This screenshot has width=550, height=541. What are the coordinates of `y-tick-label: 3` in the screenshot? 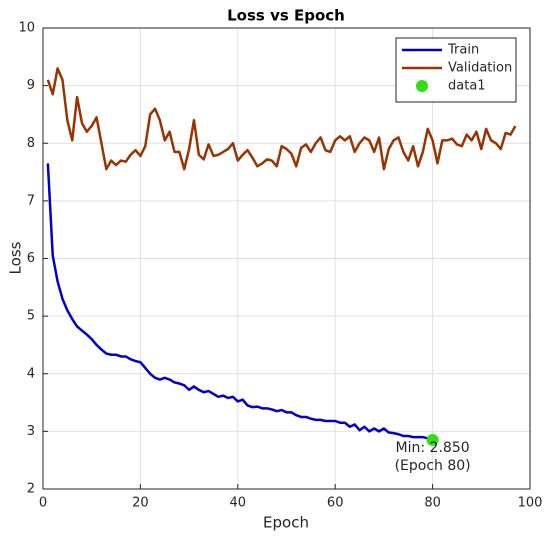 It's located at (31, 431).